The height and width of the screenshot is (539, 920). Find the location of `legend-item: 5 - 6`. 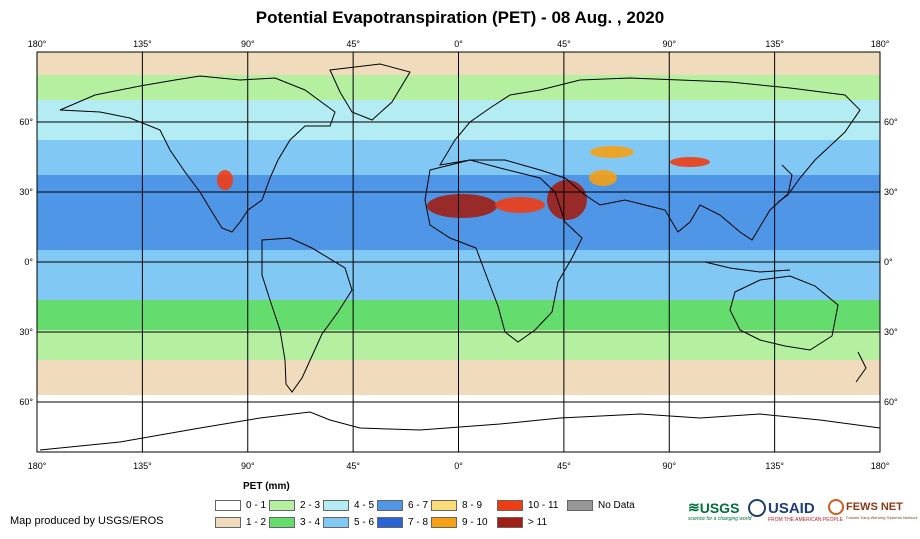

legend-item: 5 - 6 is located at coordinates (348, 522).